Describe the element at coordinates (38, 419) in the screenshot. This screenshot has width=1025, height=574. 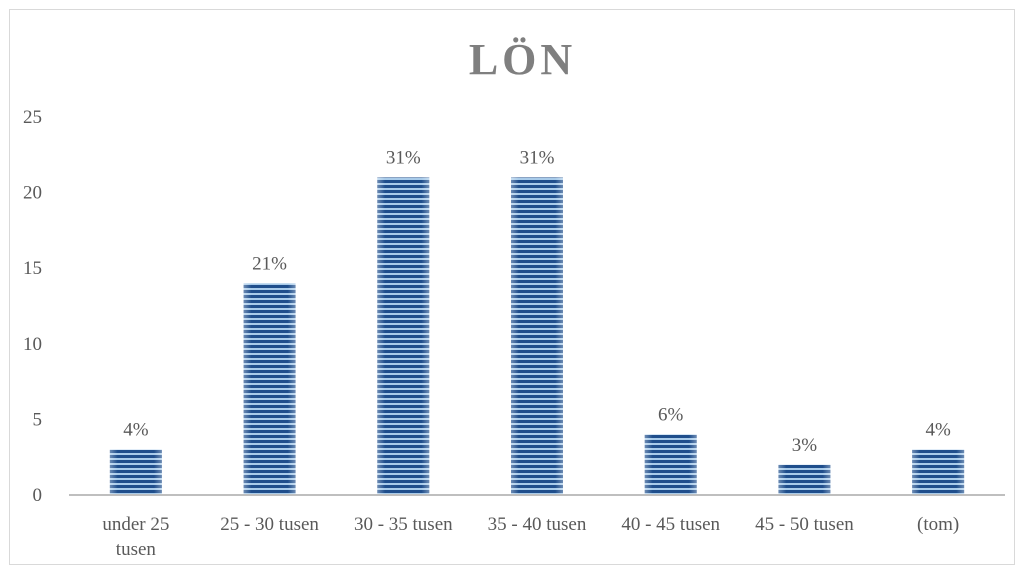
I see `y-tick-label: 5` at that location.